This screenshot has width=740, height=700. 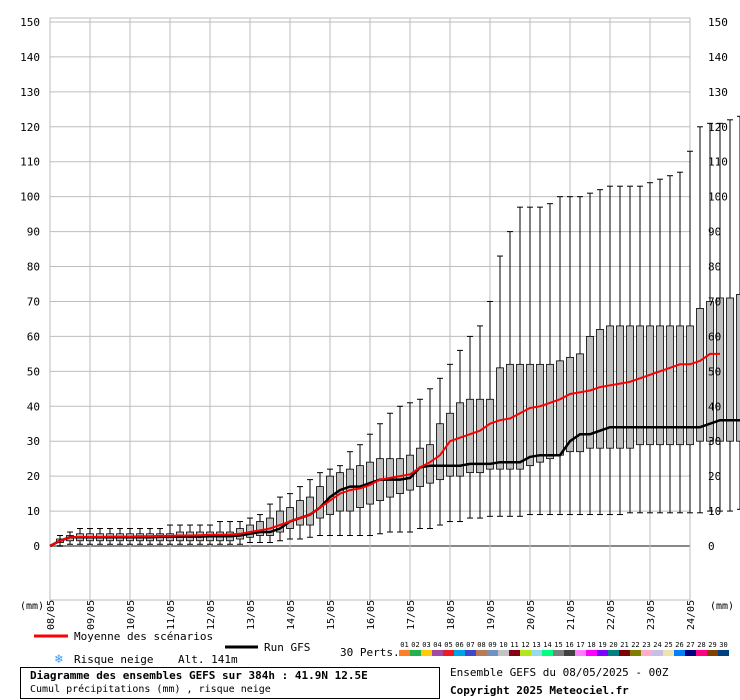 What do you see at coordinates (571, 615) in the screenshot?
I see `x-tick-label: 21/05` at bounding box center [571, 615].